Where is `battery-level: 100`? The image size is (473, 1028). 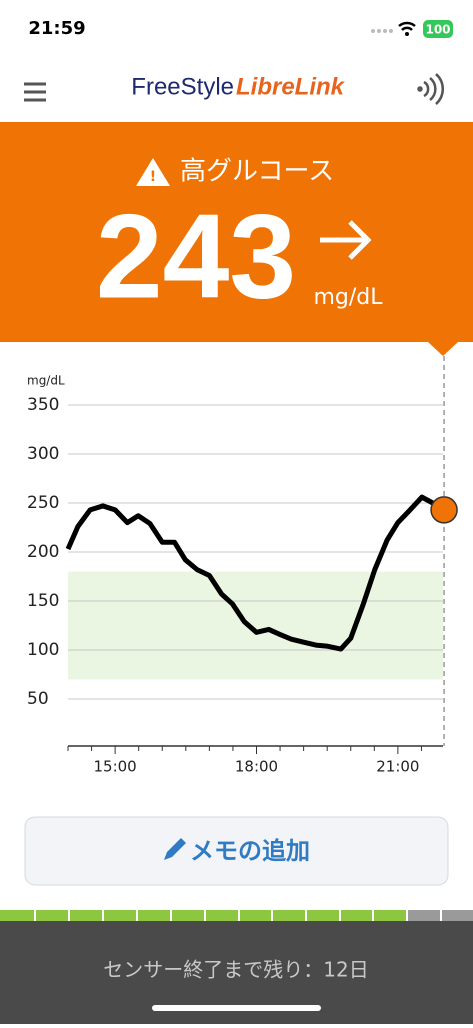 battery-level: 100 is located at coordinates (437, 30).